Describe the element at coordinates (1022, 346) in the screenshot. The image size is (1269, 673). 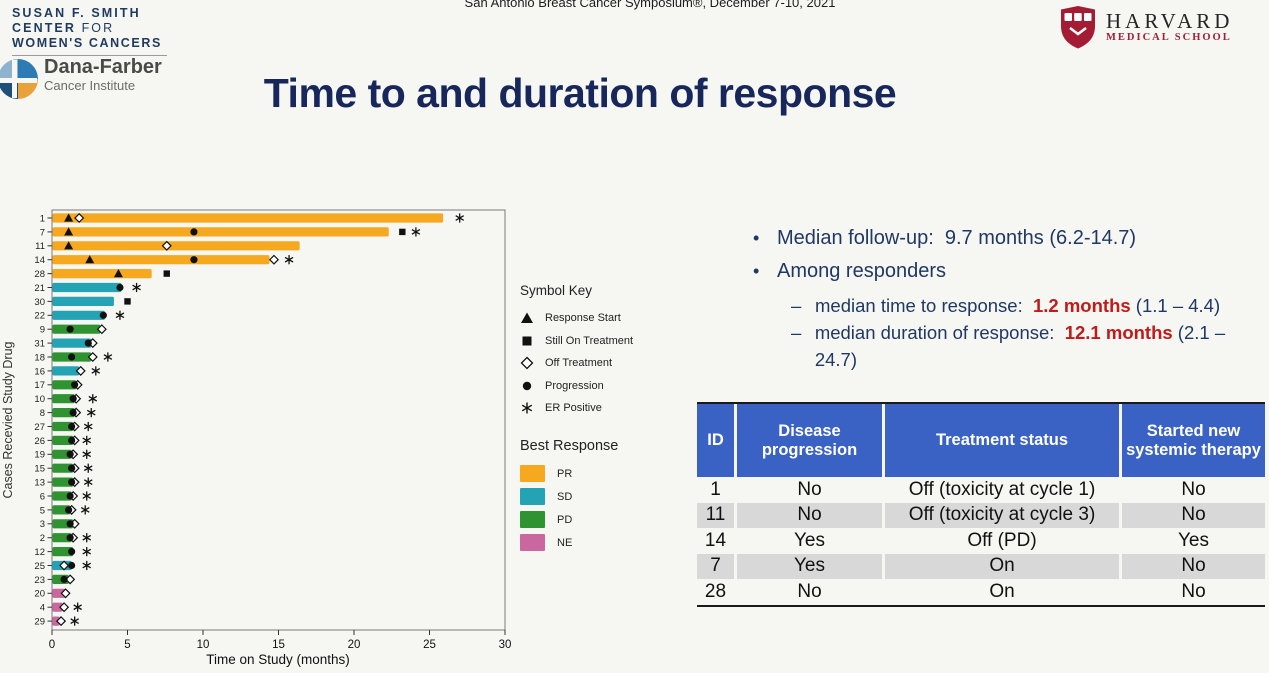
I see `sub-bullet-suffix: (2.1 – 24.7)` at that location.